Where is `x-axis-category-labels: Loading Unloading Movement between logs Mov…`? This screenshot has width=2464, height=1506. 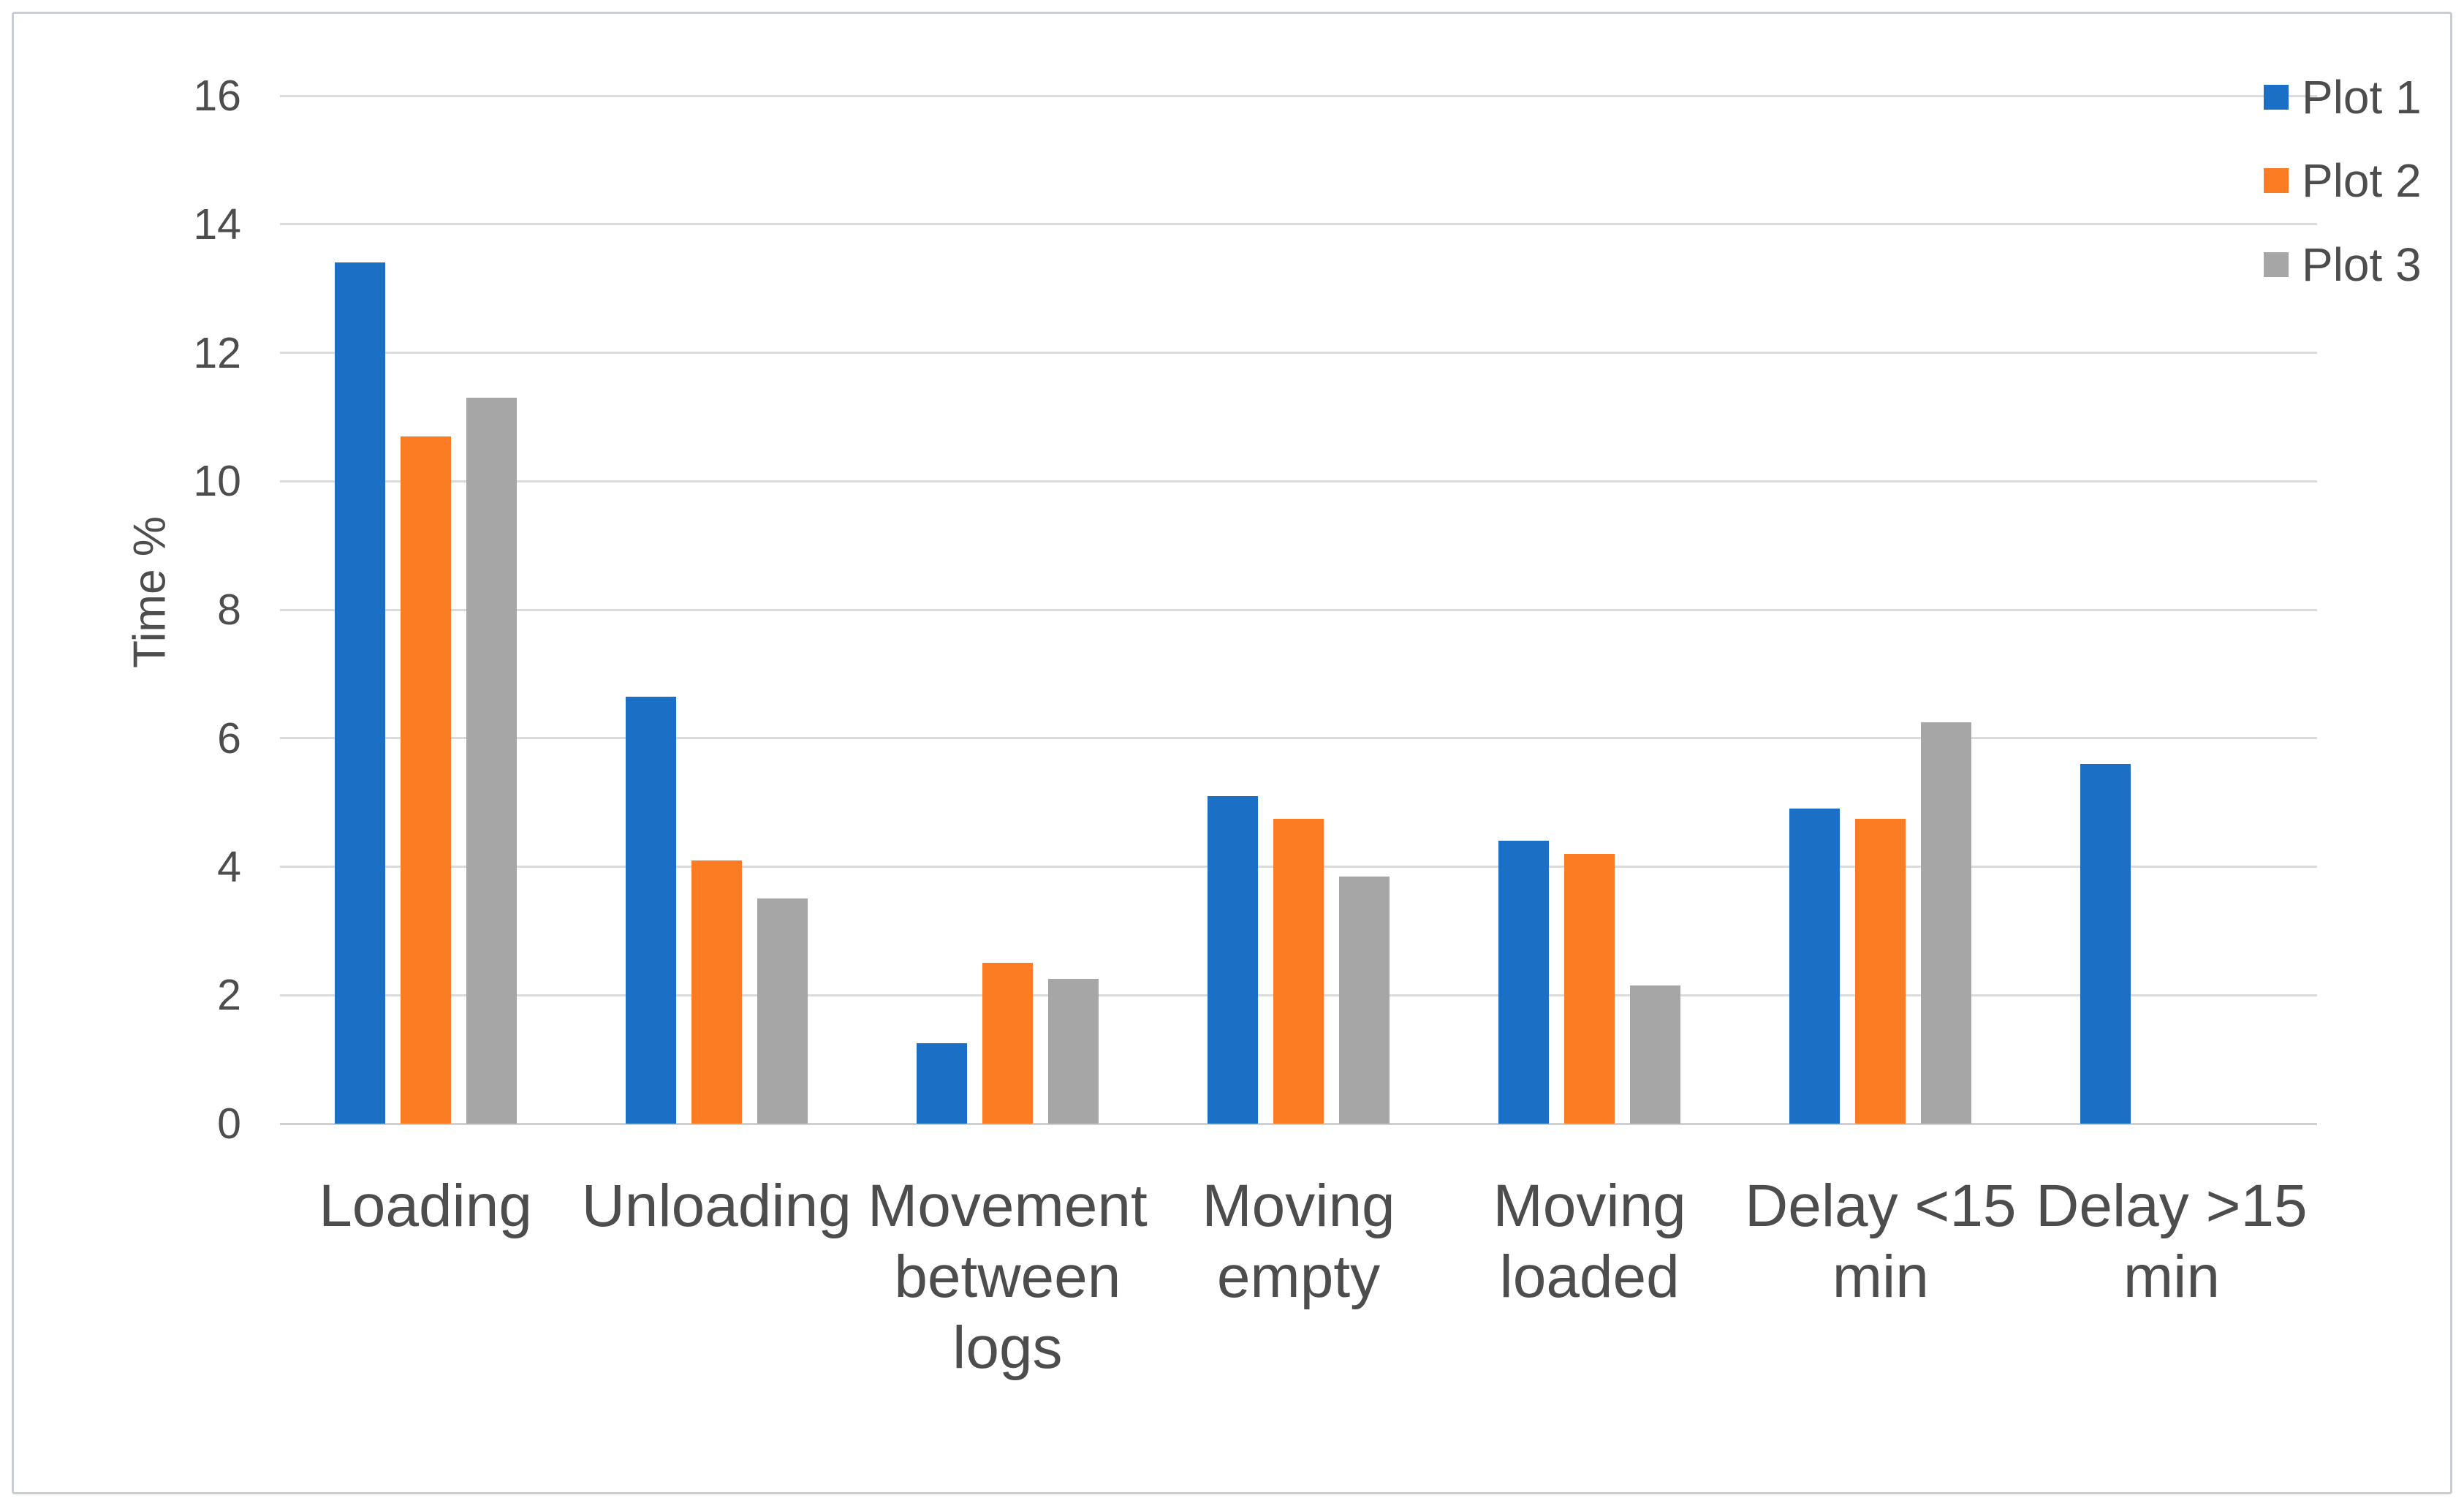 x-axis-category-labels: Loading Unloading Movement between logs Mov… is located at coordinates (1298, 1277).